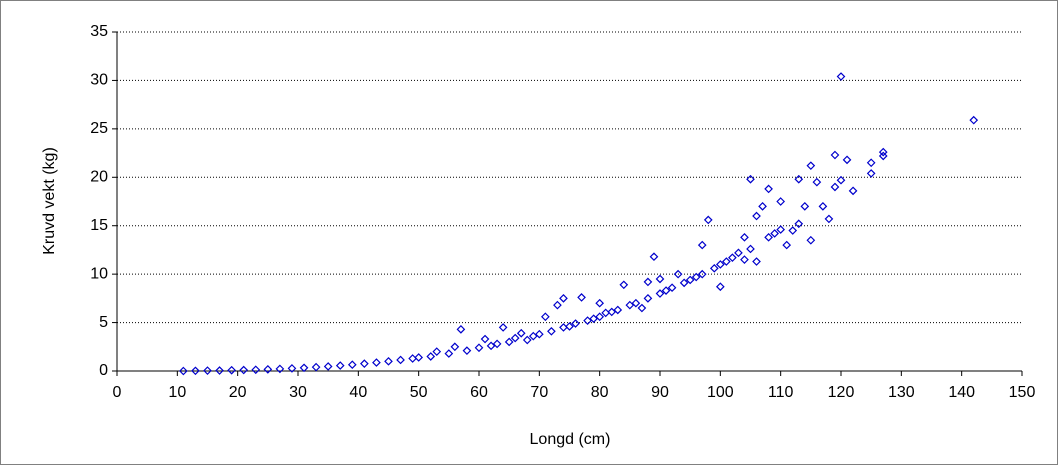  What do you see at coordinates (479, 392) in the screenshot?
I see `x-tick-label: 60` at bounding box center [479, 392].